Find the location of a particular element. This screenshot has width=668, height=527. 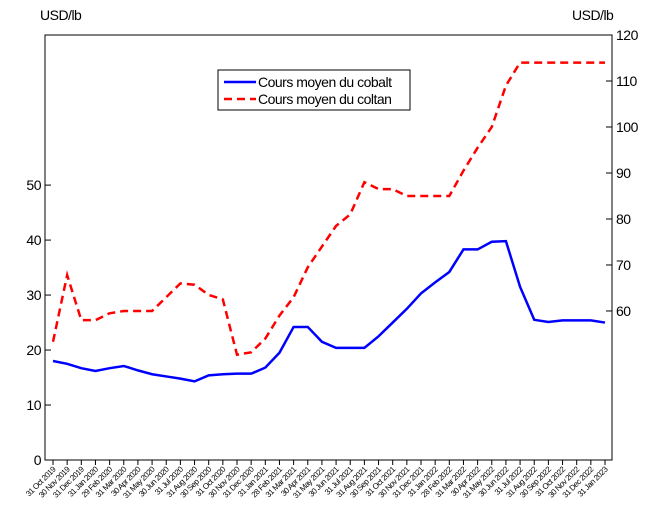

y-tick-label: 0 is located at coordinates (38, 460).